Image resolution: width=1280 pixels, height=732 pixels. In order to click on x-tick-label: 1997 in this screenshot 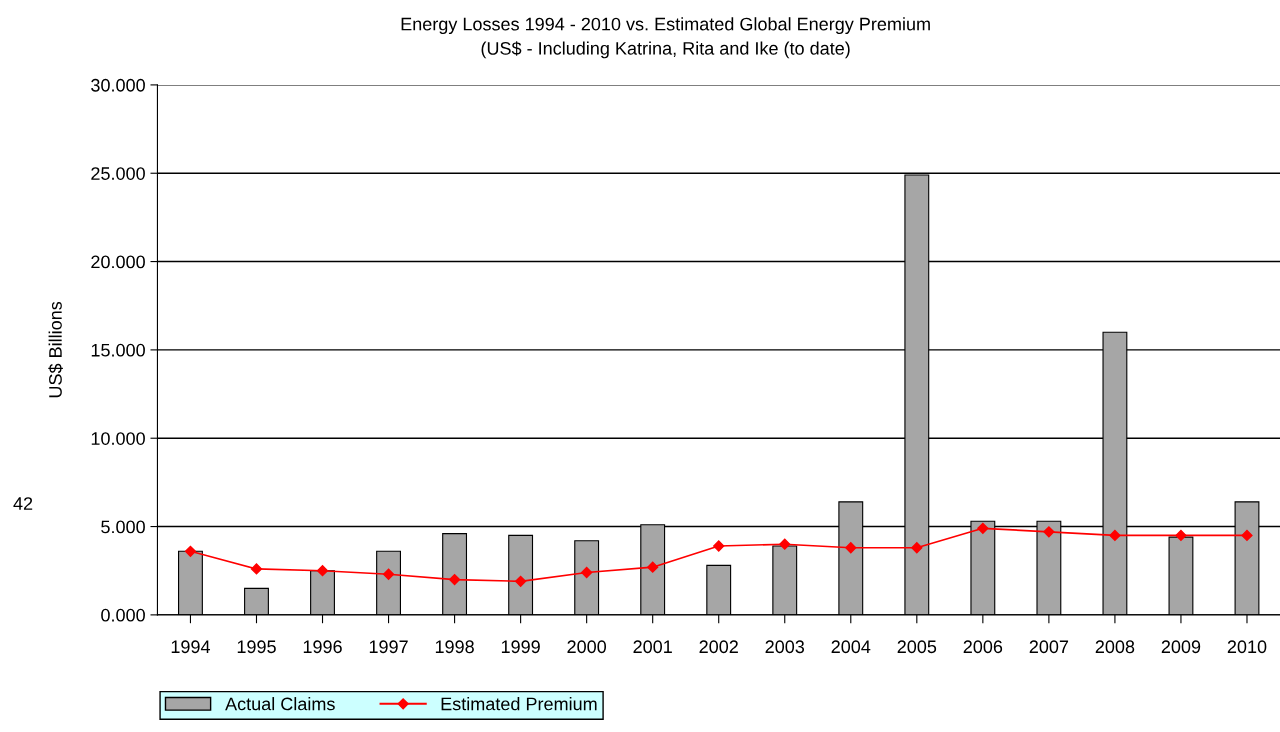, I will do `click(388, 647)`.